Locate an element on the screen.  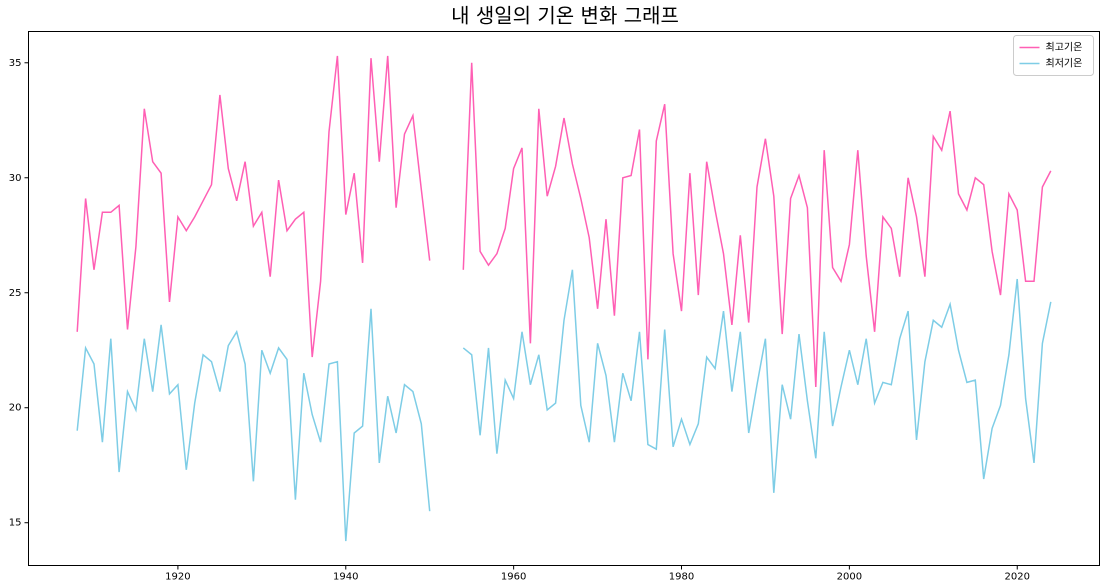
chart-title: 내 생일의 기온 변화 그래프 is located at coordinates (565, 16).